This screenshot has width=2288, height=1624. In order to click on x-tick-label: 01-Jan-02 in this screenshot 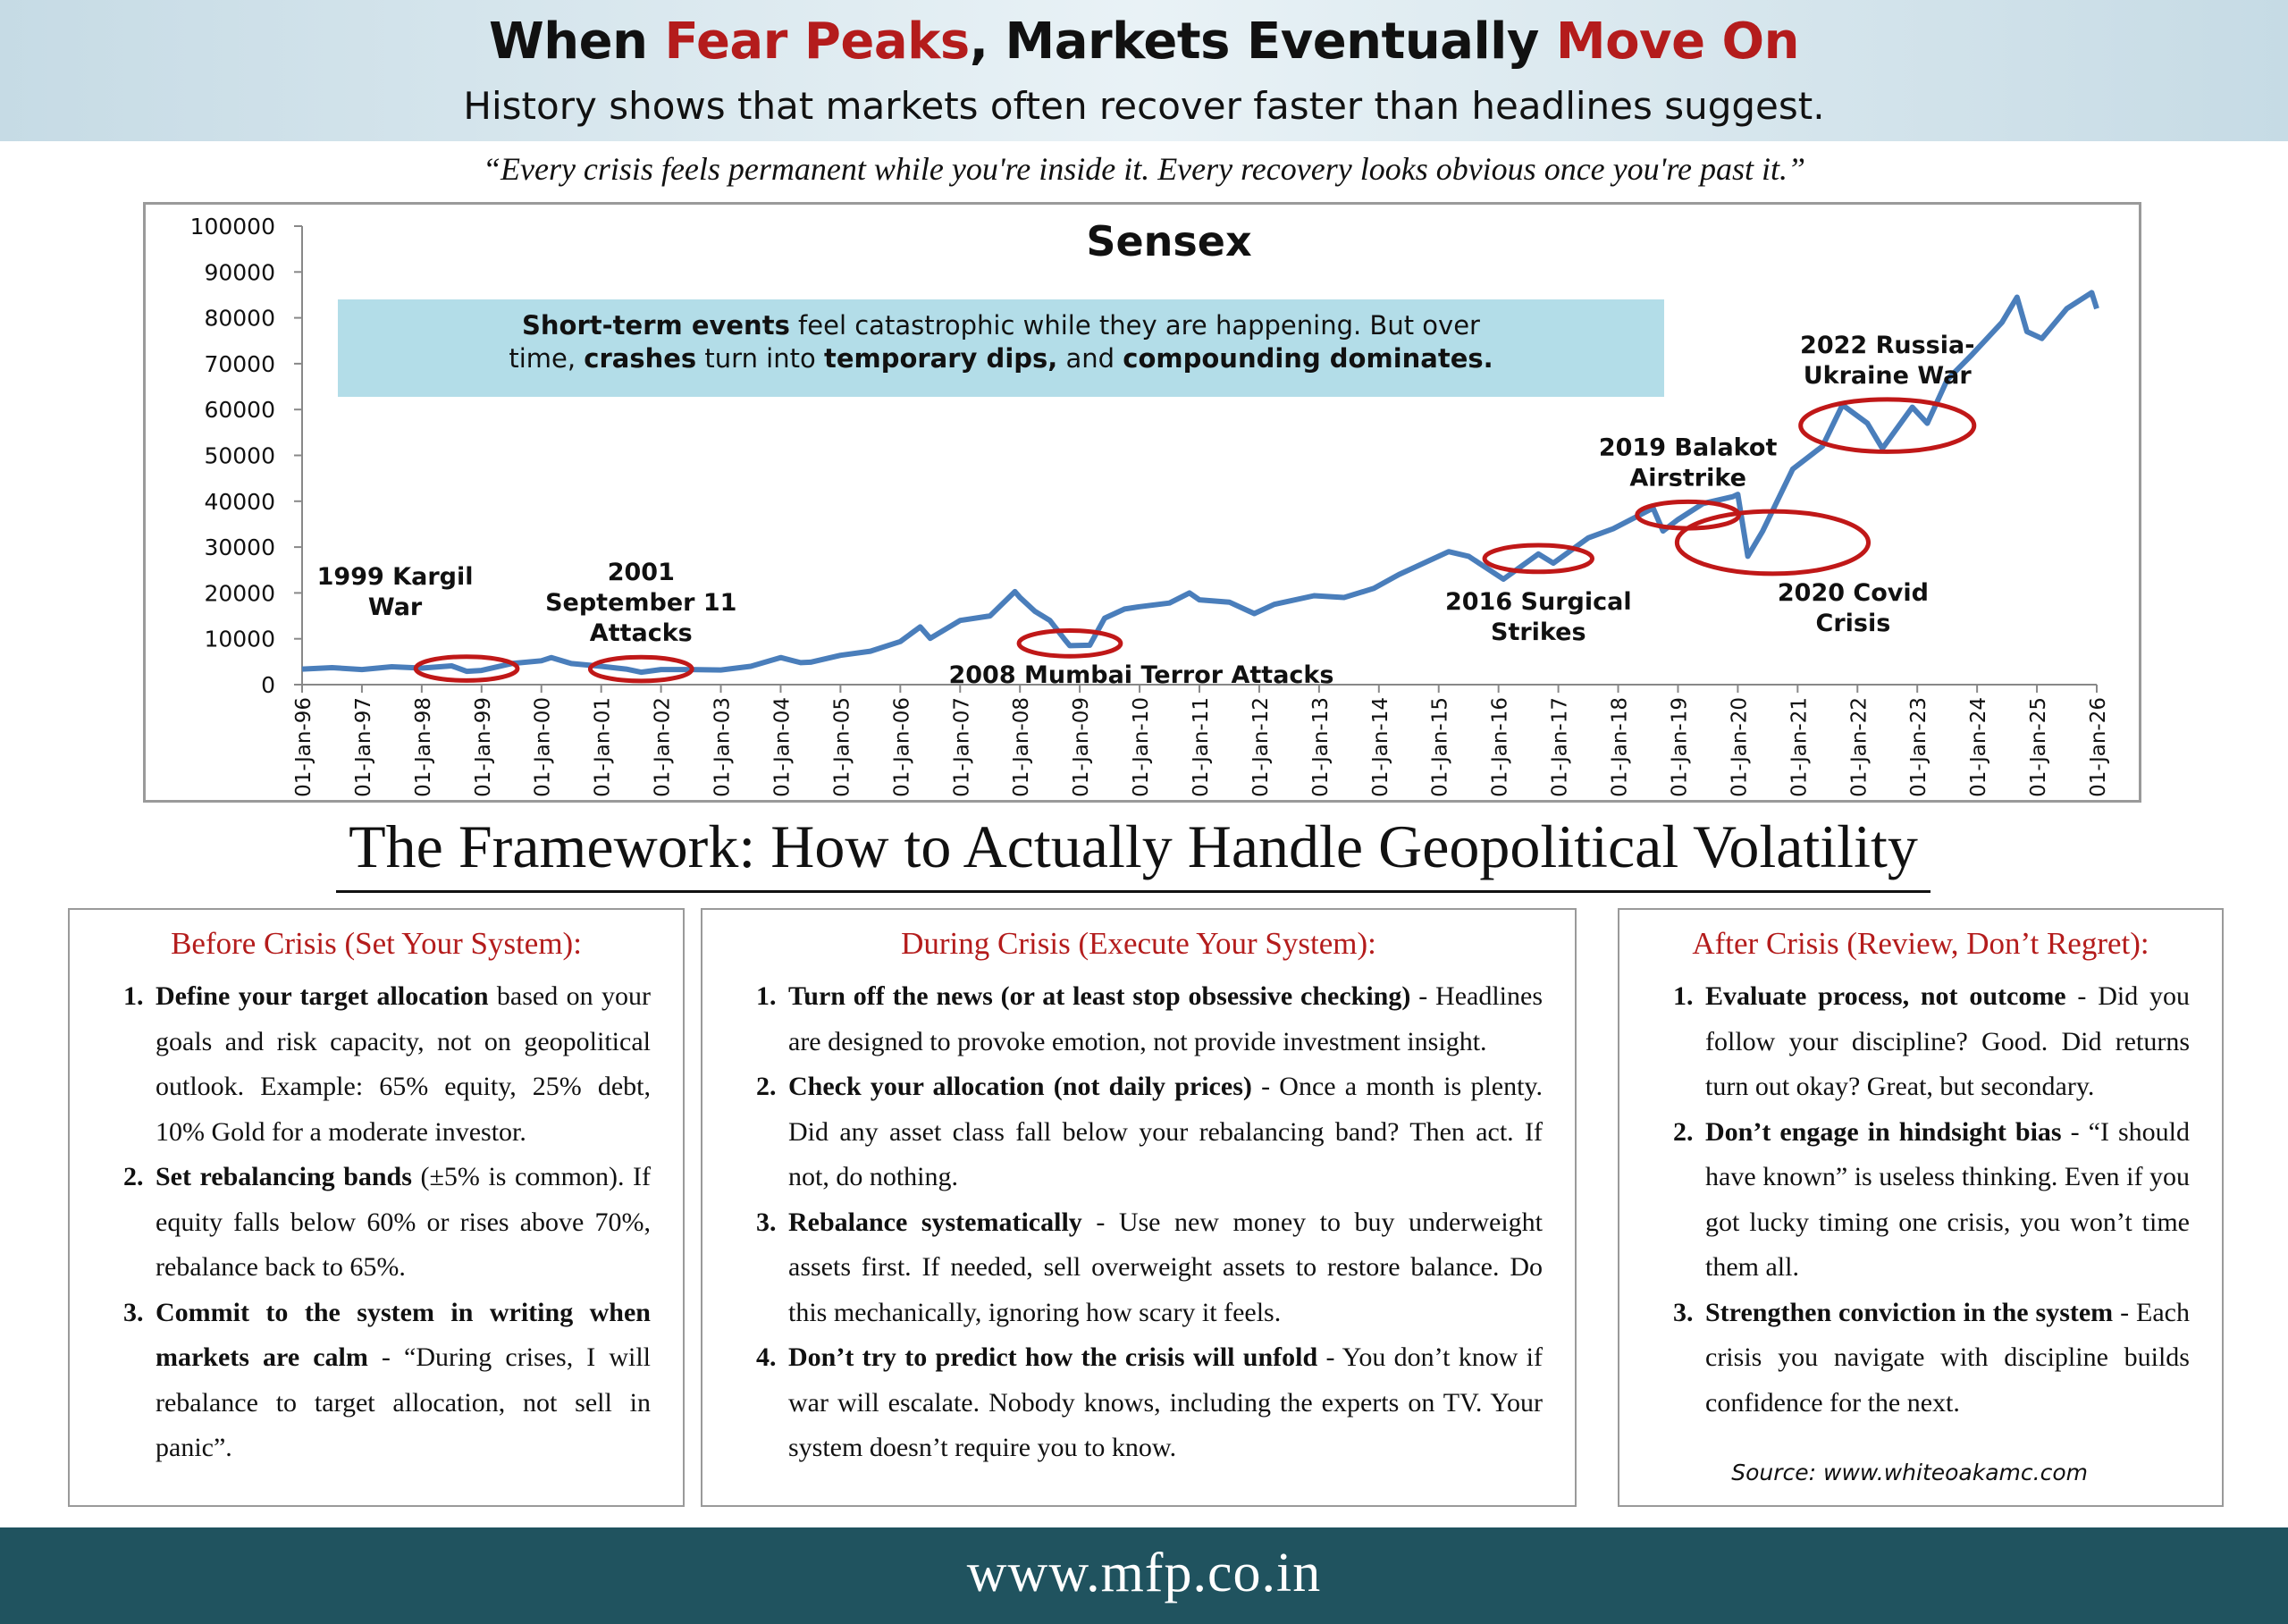, I will do `click(663, 747)`.